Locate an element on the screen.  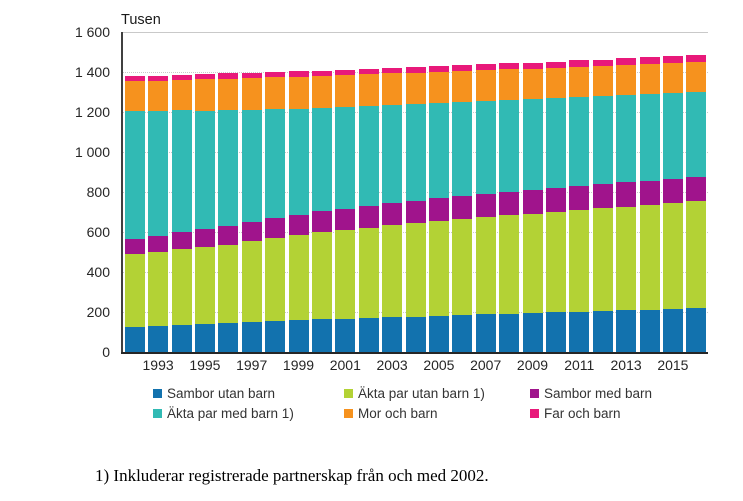
legend-item-äkta-par-med-barn-1-: Äkta par med barn 1) is located at coordinates (248, 413).